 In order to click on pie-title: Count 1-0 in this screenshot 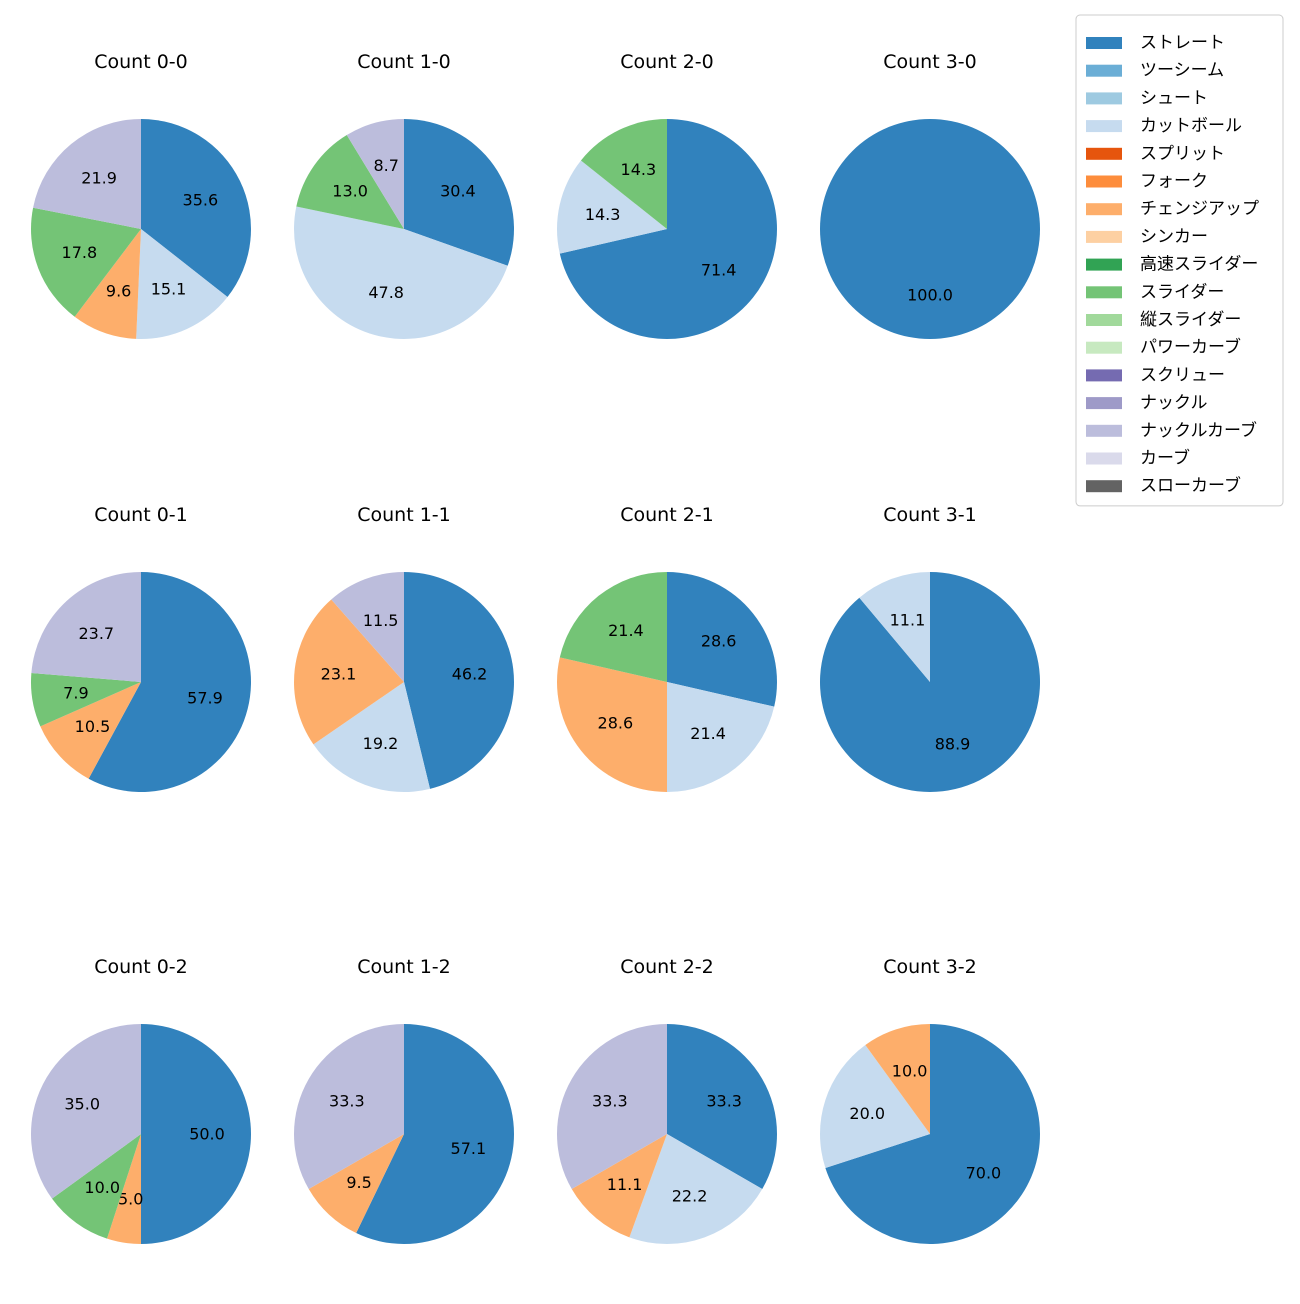, I will do `click(404, 62)`.